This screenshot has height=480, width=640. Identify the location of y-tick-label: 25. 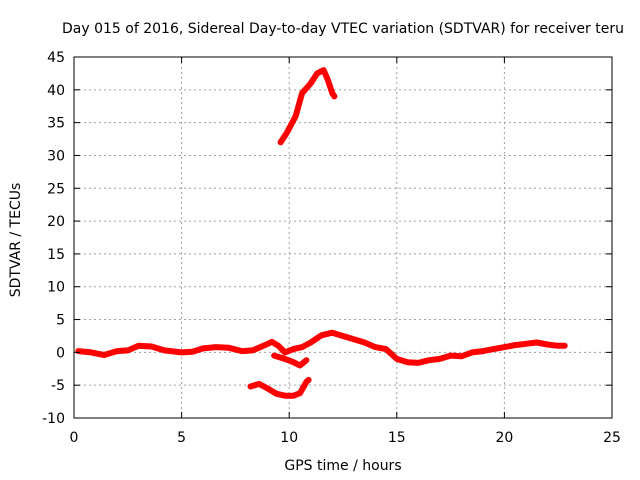
(56, 189).